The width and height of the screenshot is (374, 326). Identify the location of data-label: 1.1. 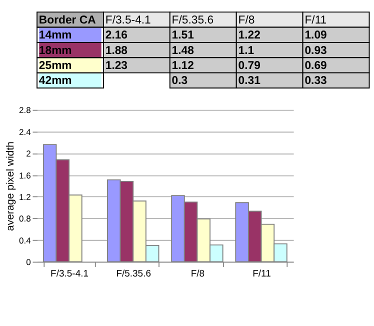
(246, 50).